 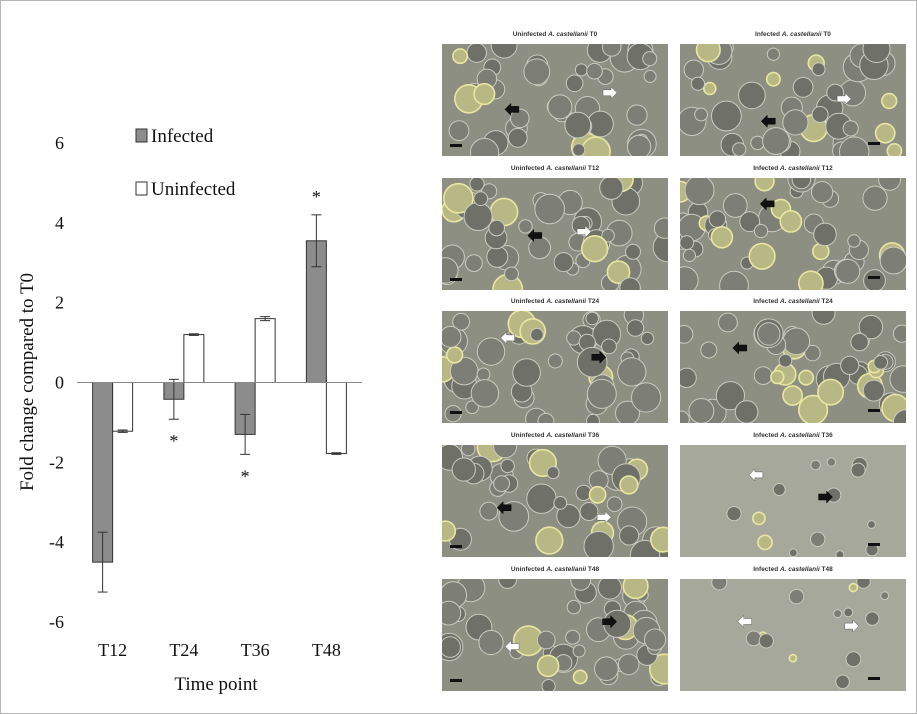 I want to click on bar-uninfected-T12, so click(x=123, y=407).